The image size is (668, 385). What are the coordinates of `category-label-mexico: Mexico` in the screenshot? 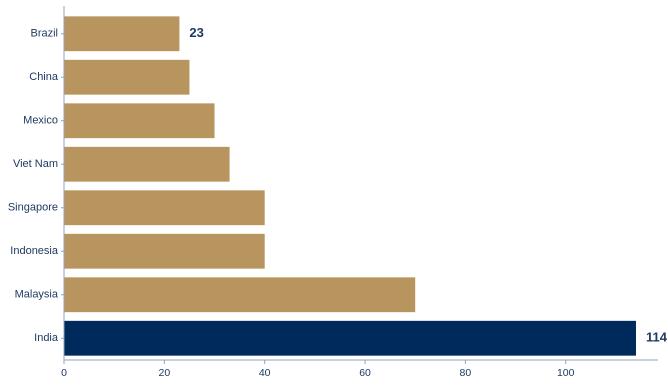 It's located at (40, 121).